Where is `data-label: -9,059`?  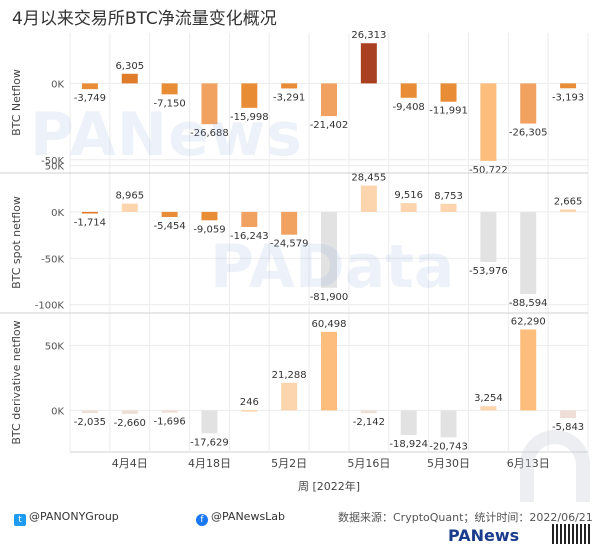 data-label: -9,059 is located at coordinates (209, 229).